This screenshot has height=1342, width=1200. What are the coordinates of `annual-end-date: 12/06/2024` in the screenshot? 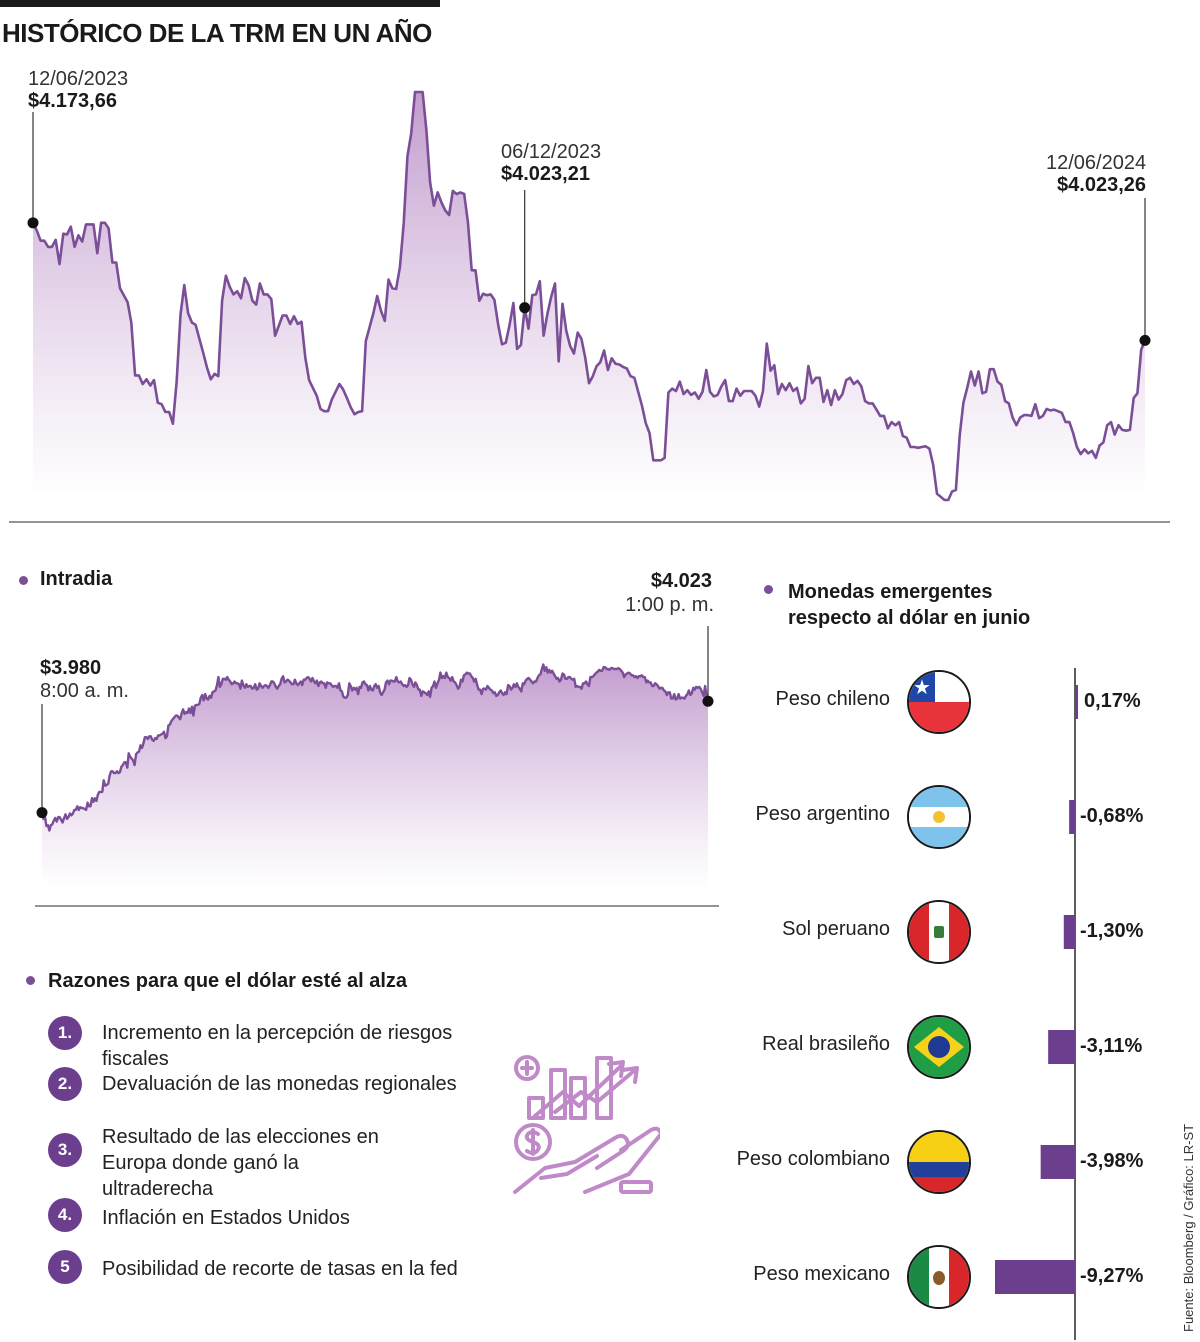 It's located at (1096, 163).